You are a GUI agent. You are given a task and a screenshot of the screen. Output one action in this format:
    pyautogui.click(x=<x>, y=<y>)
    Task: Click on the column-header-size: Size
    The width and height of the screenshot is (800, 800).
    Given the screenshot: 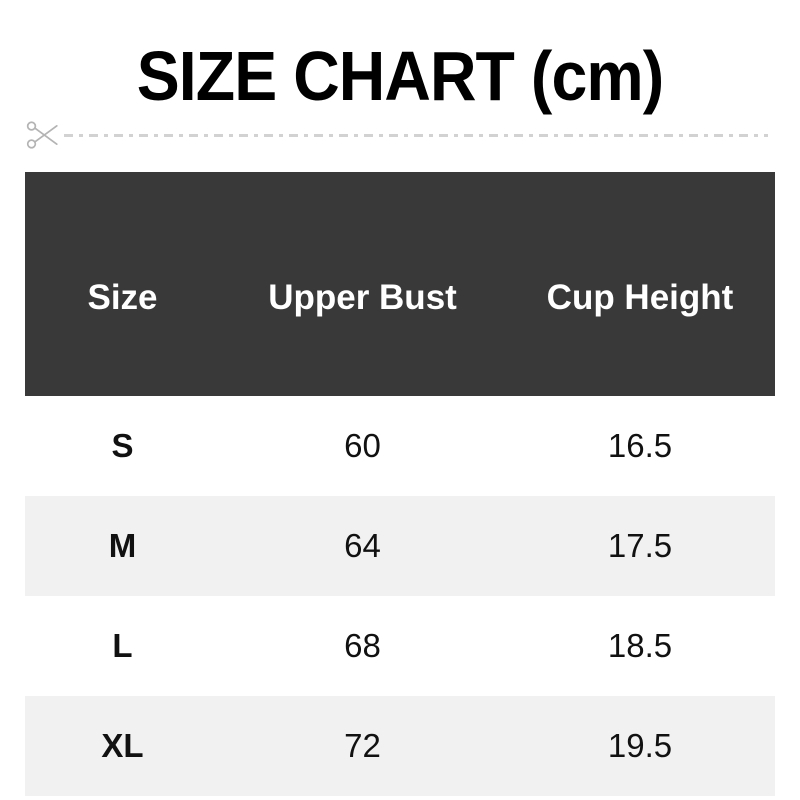 What is the action you would take?
    pyautogui.click(x=122, y=284)
    